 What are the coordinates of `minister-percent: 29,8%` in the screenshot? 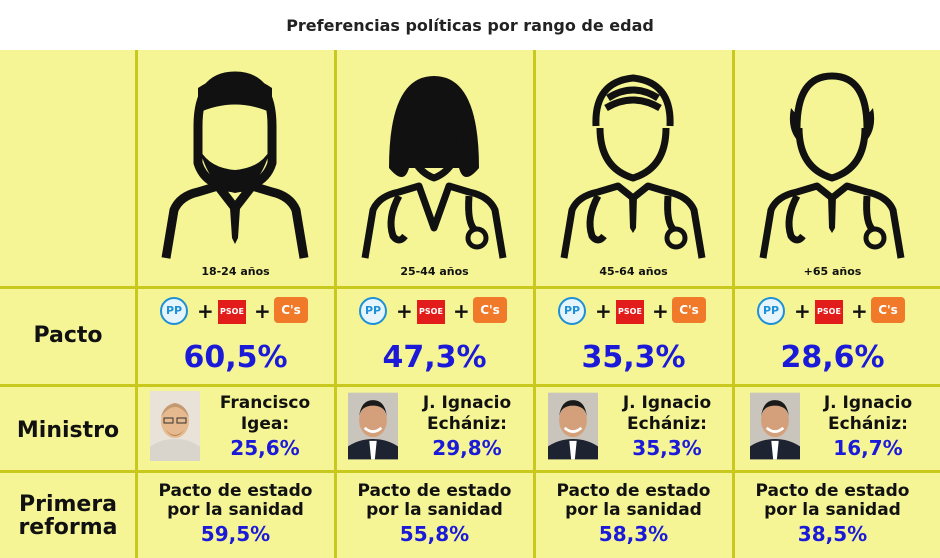 It's located at (467, 448).